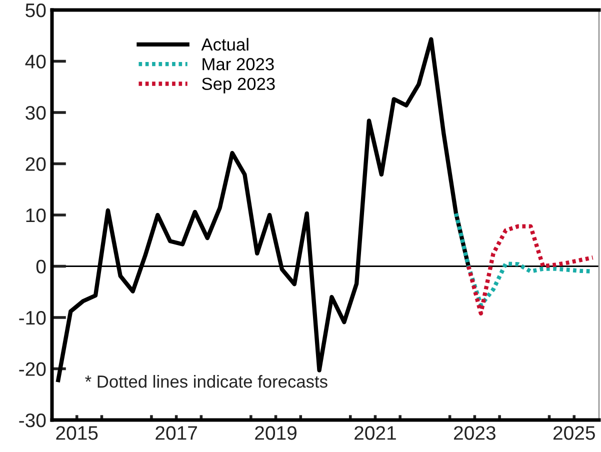  What do you see at coordinates (375, 433) in the screenshot?
I see `x-tick-label: 2021` at bounding box center [375, 433].